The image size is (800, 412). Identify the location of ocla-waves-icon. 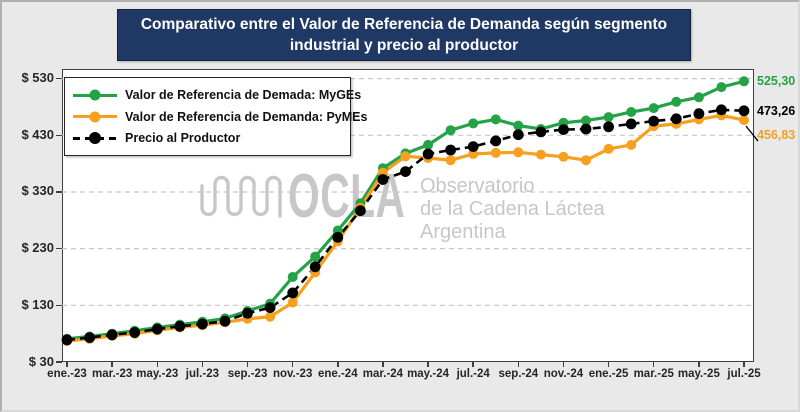
(241, 196).